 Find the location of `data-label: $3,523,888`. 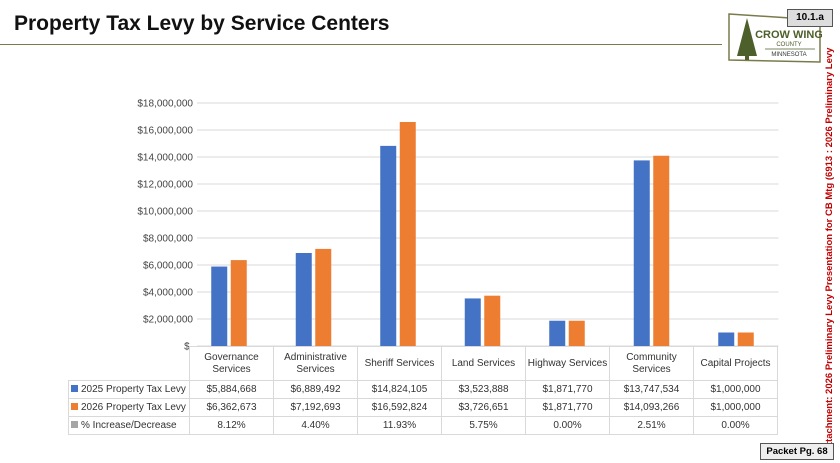

data-label: $3,523,888 is located at coordinates (483, 389).